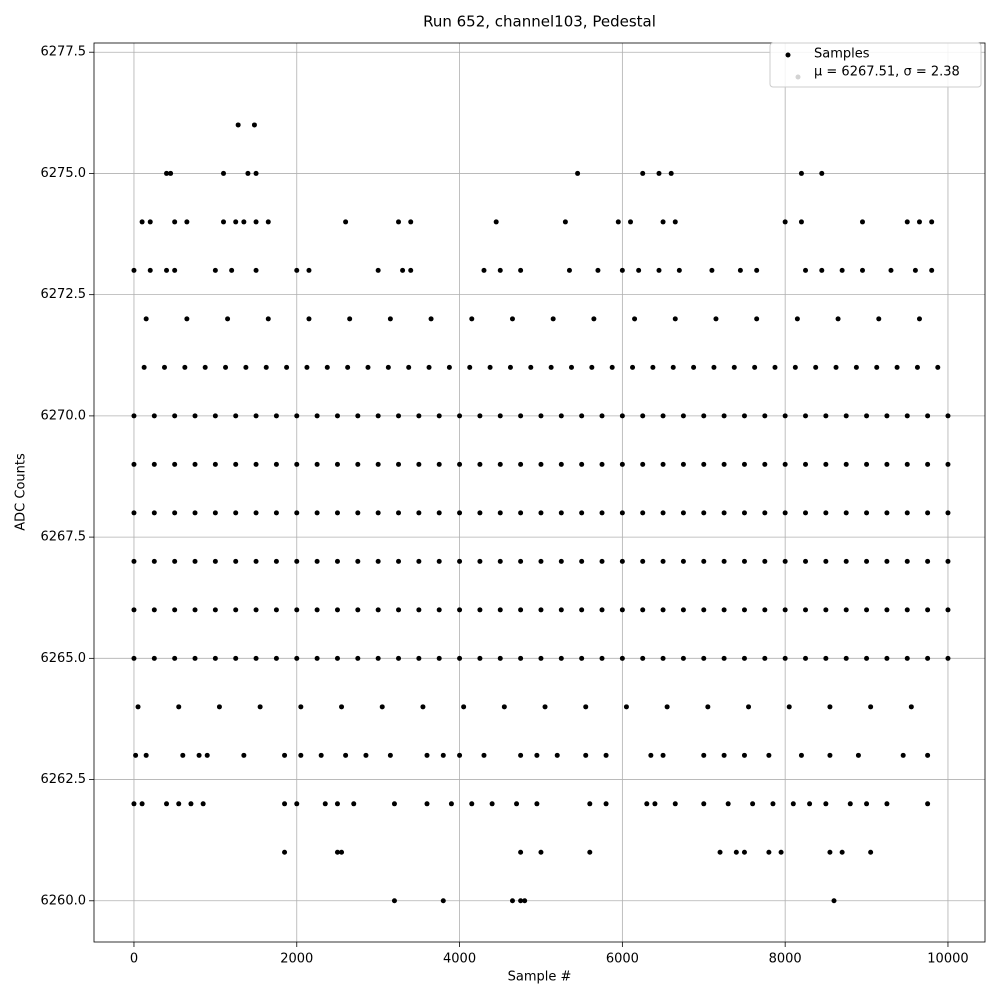  I want to click on x-tick-label: 6000, so click(622, 959).